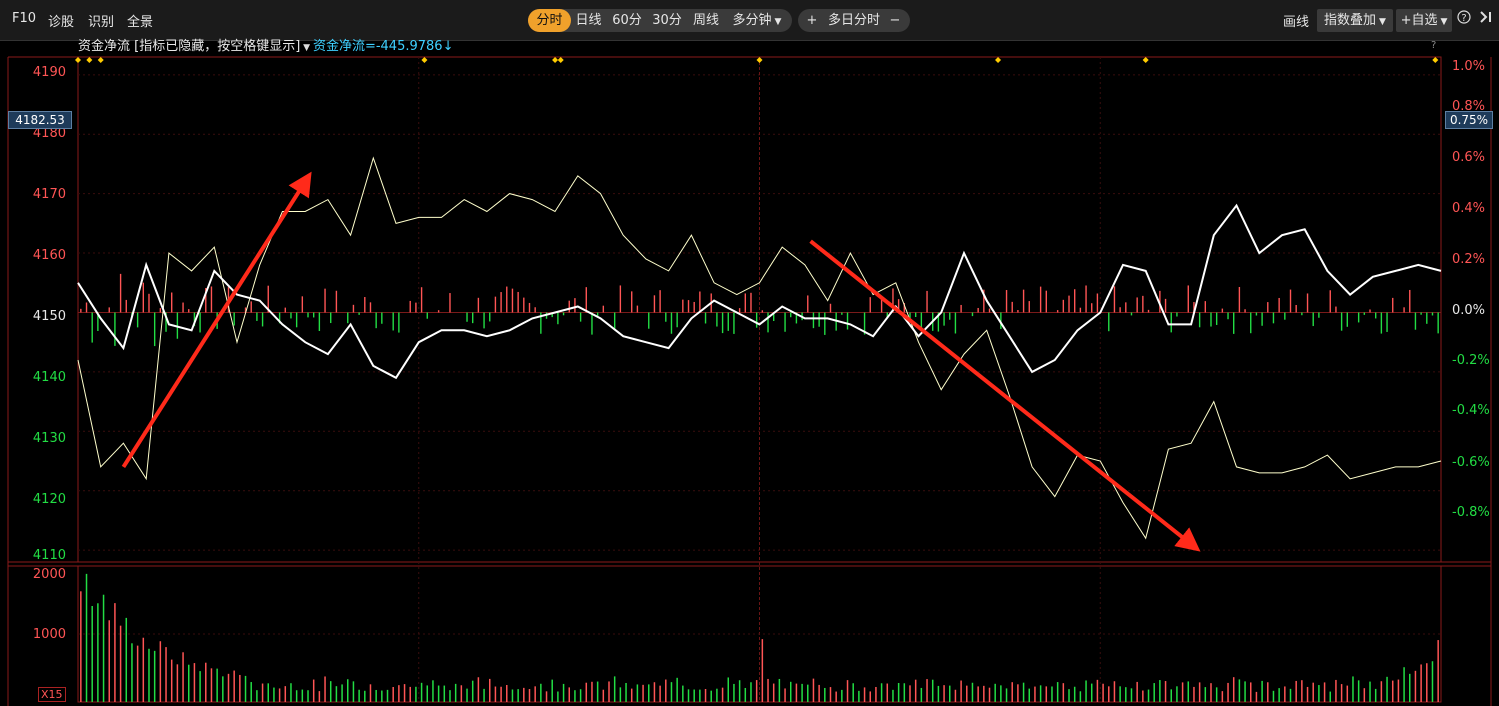  I want to click on pct-tick: 0.0%, so click(1469, 310).